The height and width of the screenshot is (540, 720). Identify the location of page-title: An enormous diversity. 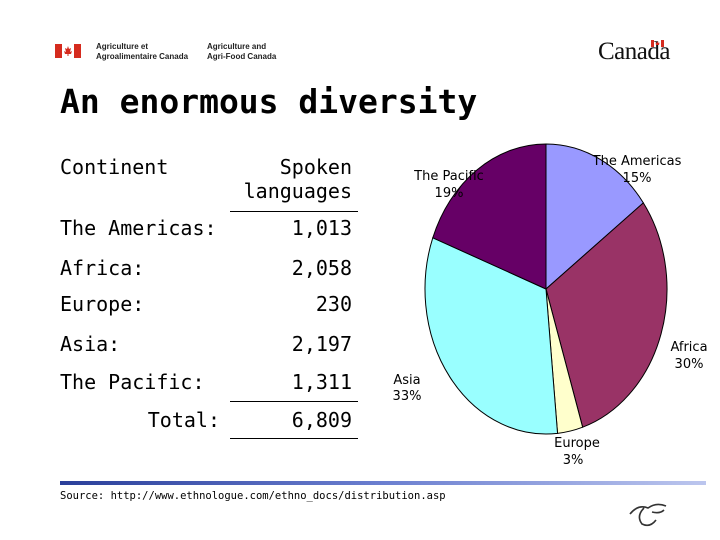
(269, 101).